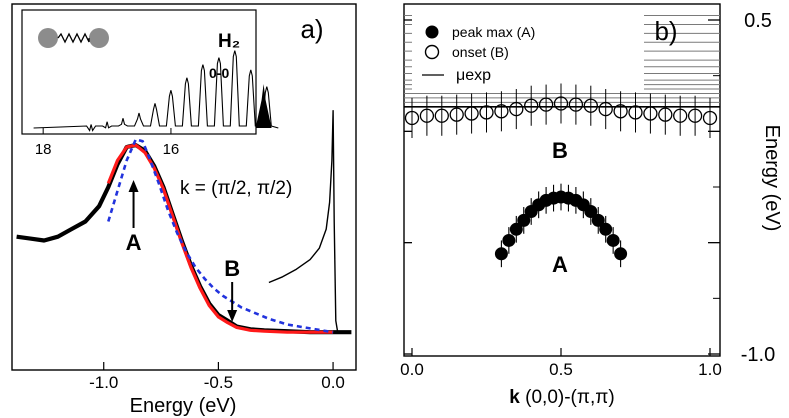 The height and width of the screenshot is (418, 789). What do you see at coordinates (758, 355) in the screenshot?
I see `y-tick-label: -1.0` at bounding box center [758, 355].